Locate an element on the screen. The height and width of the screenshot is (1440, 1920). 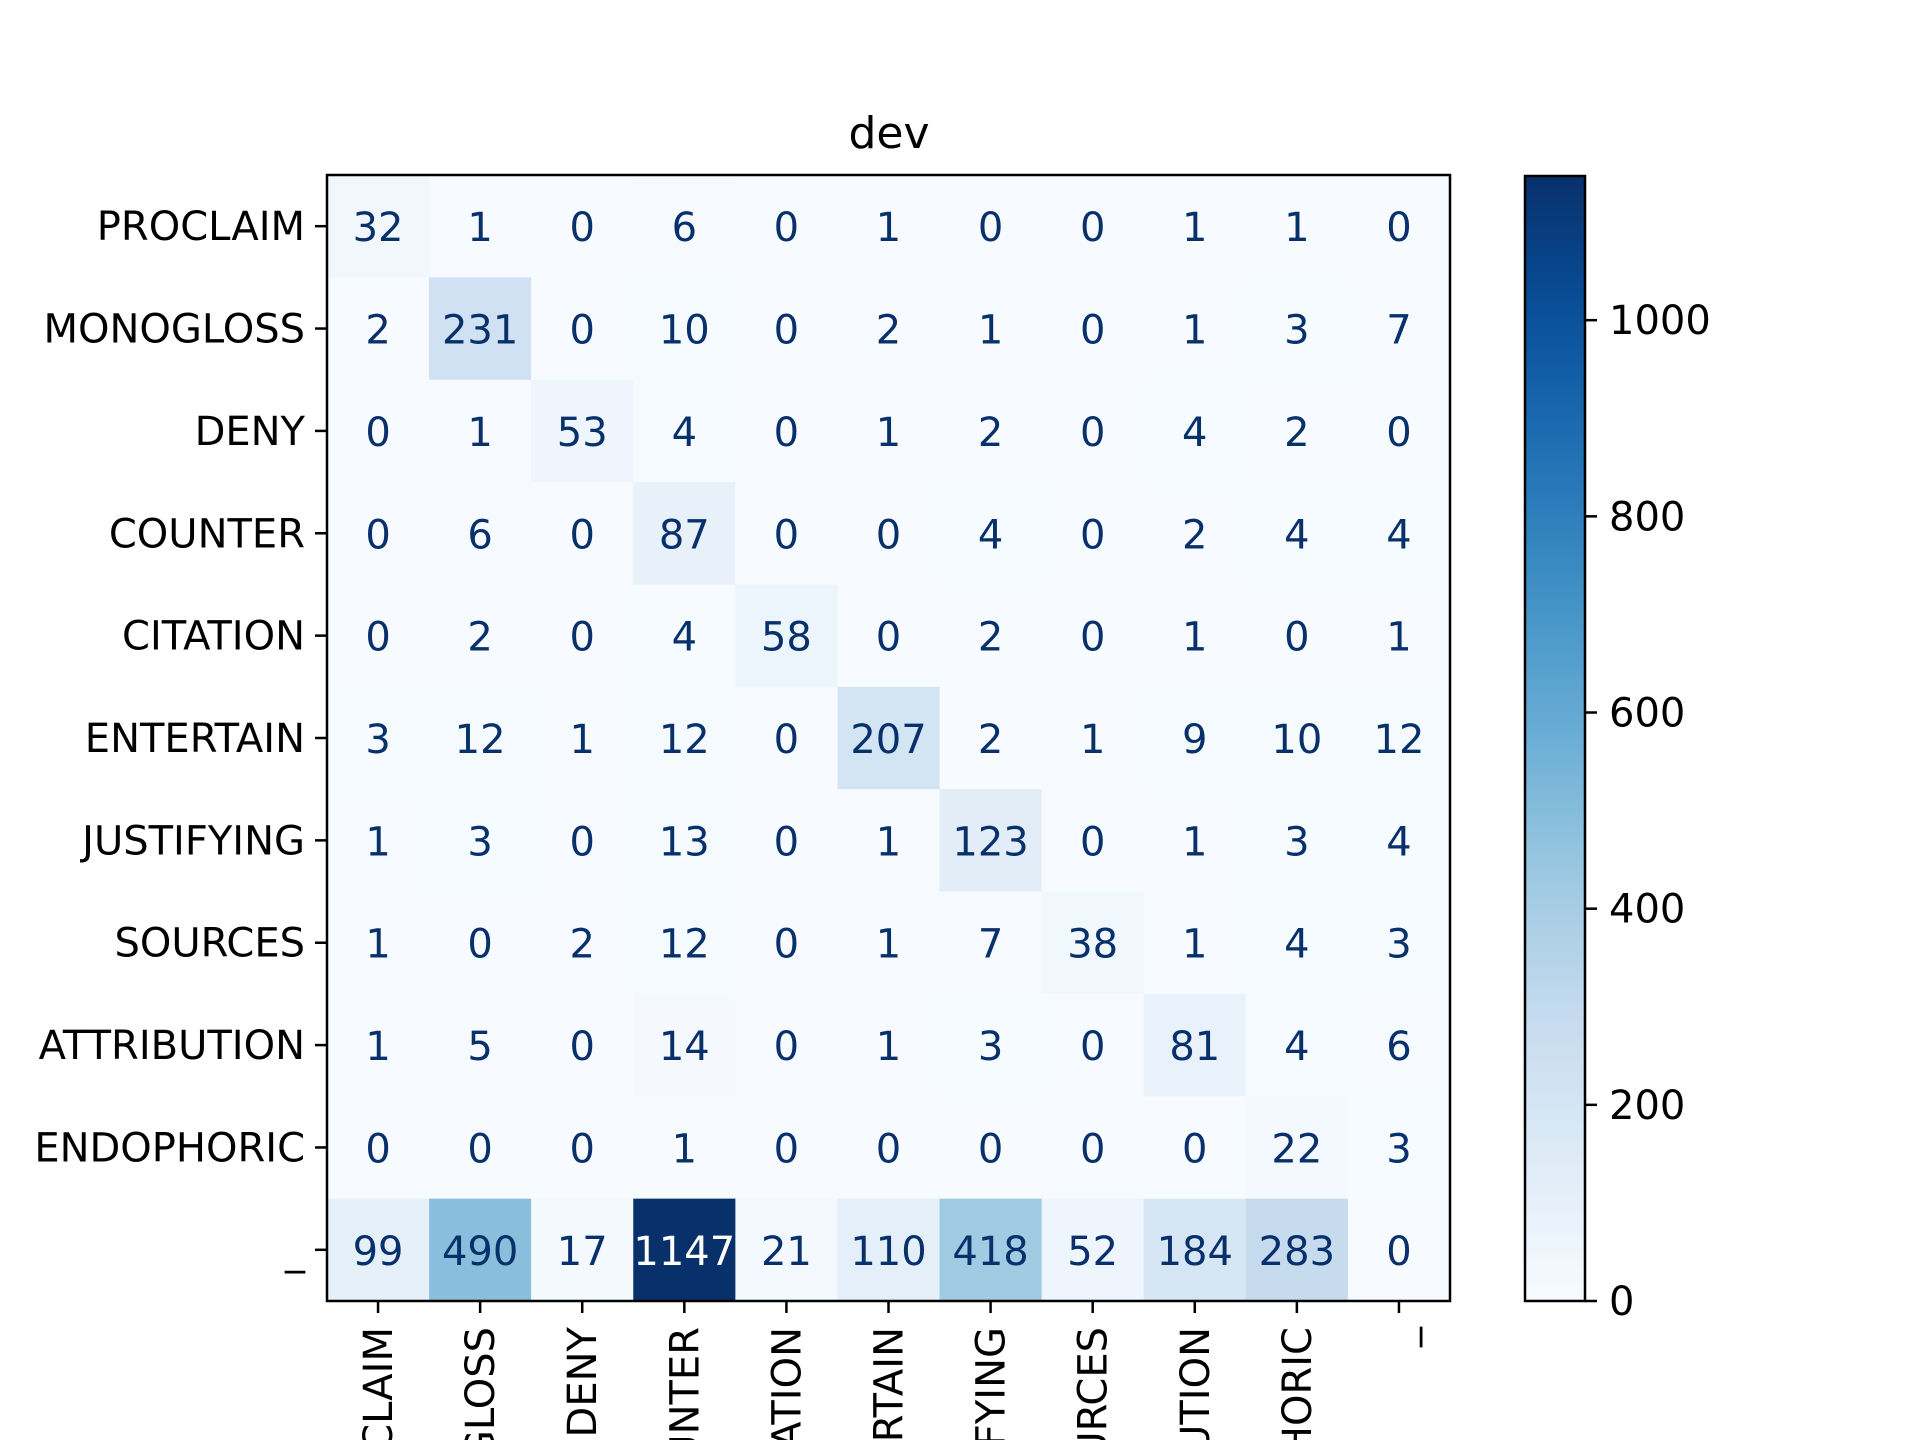
cell-value-label: 81 is located at coordinates (1194, 1047).